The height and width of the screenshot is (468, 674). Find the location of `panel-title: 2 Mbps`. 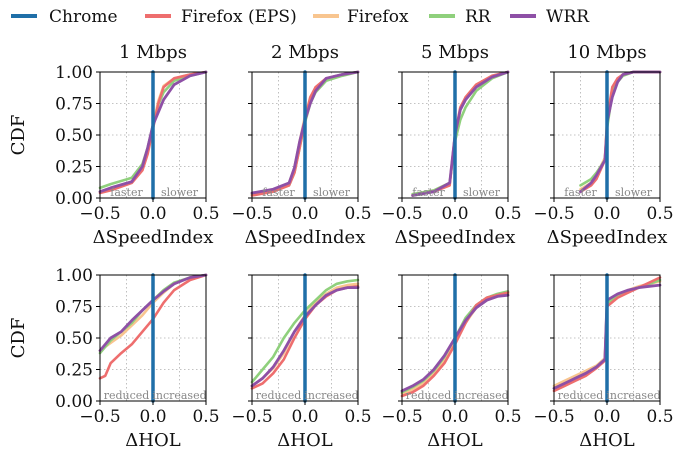

panel-title: 2 Mbps is located at coordinates (305, 52).